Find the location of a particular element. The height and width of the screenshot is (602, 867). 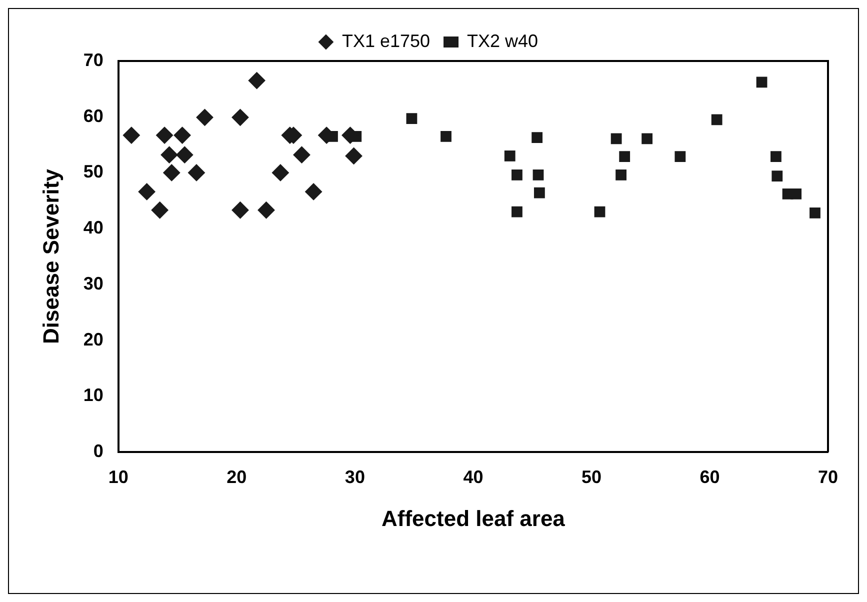

y-tick-label: 20 is located at coordinates (93, 339).